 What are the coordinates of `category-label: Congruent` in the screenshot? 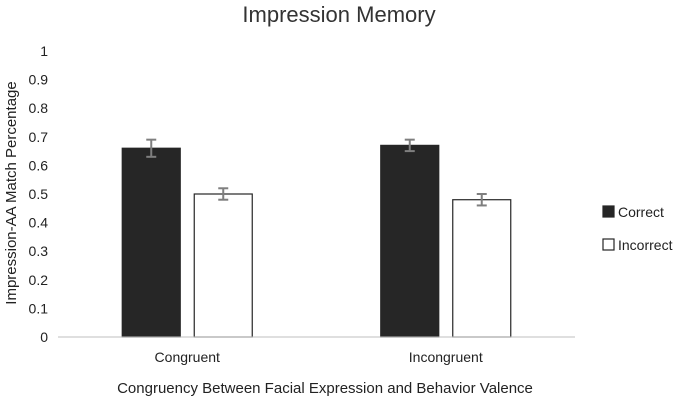 It's located at (187, 357).